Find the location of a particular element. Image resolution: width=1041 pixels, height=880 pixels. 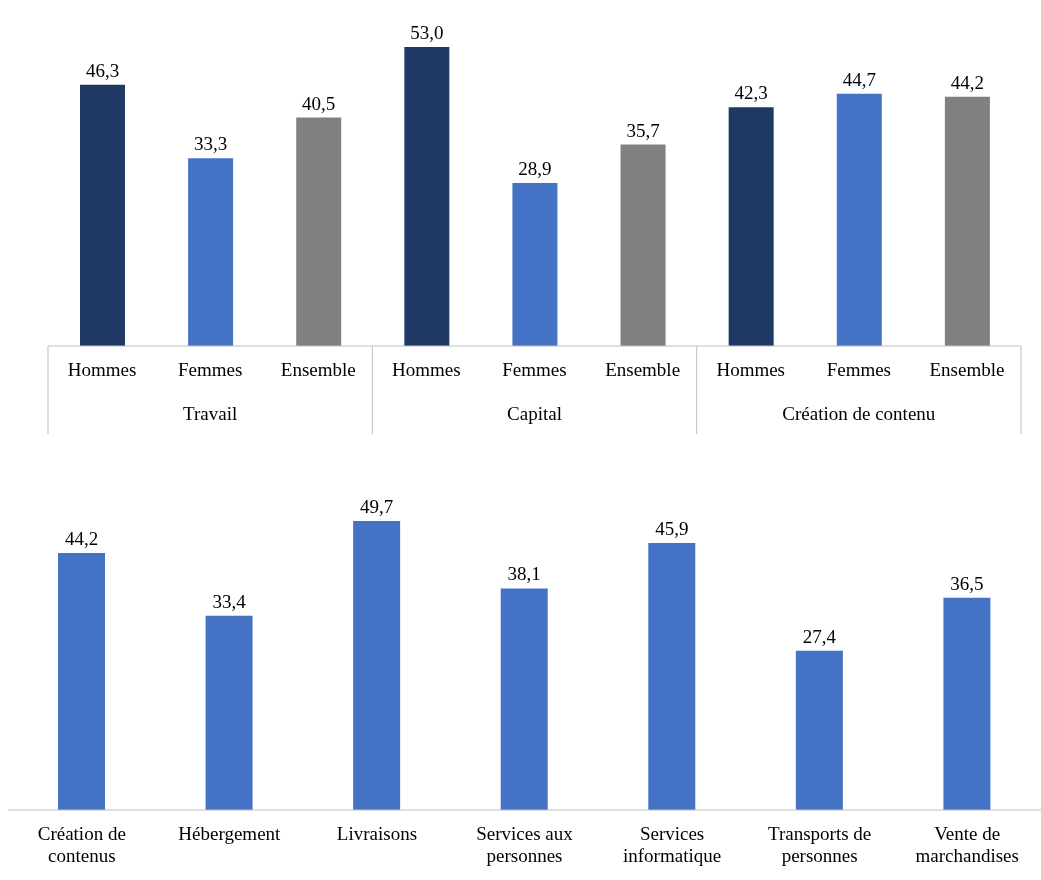

data-label: 49,7 is located at coordinates (377, 506).